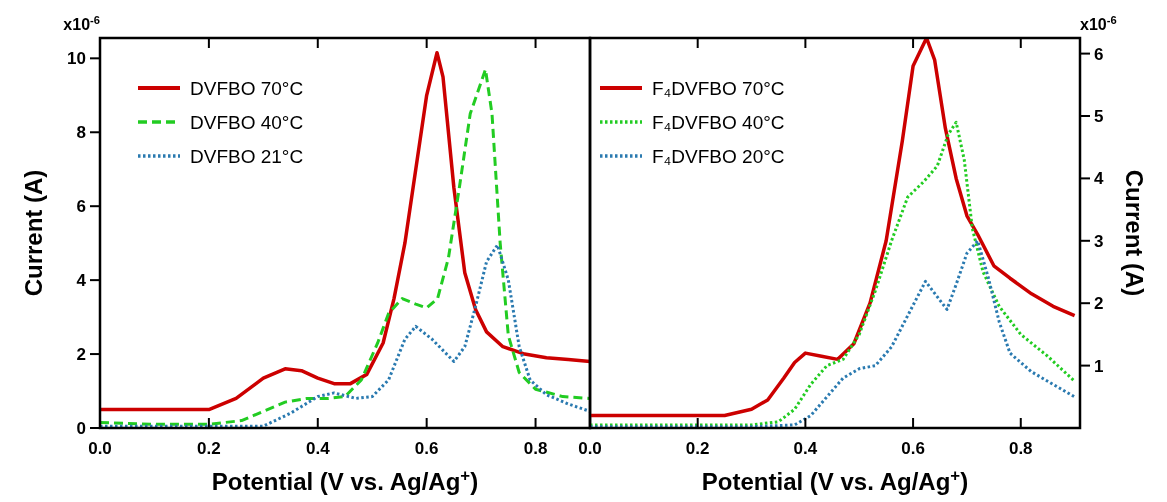 The height and width of the screenshot is (502, 1167). I want to click on y2-tick-label: 5, so click(1099, 116).